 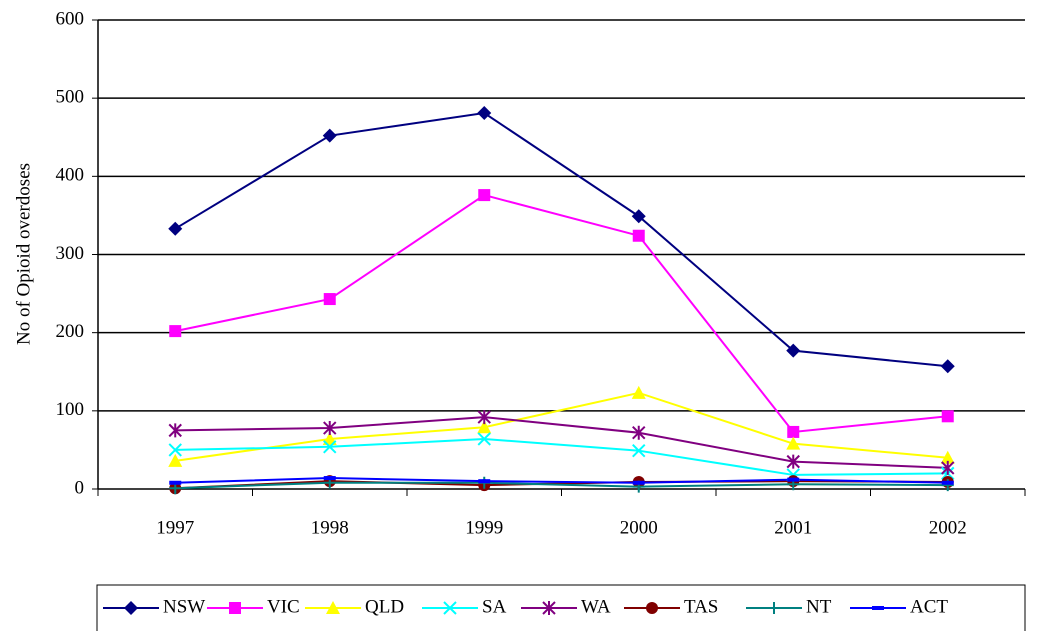 What do you see at coordinates (283, 606) in the screenshot?
I see `legend-label: VIC` at bounding box center [283, 606].